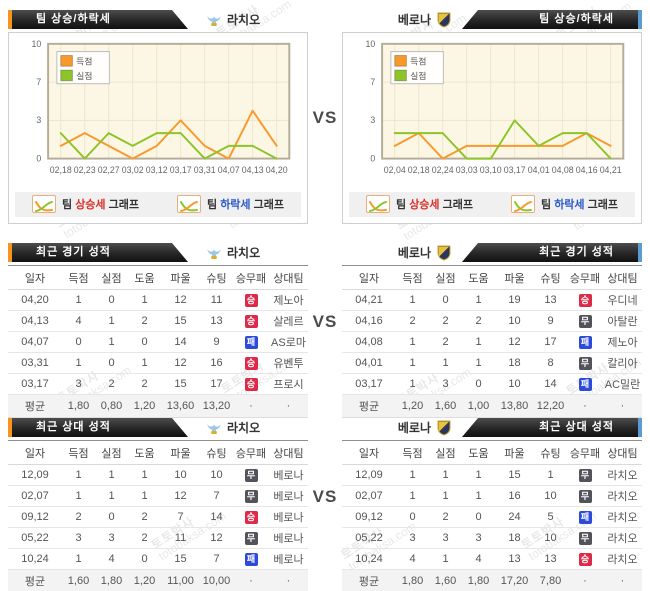 This screenshot has width=650, height=591. What do you see at coordinates (369, 277) in the screenshot?
I see `table-header-cell: 일자` at bounding box center [369, 277].